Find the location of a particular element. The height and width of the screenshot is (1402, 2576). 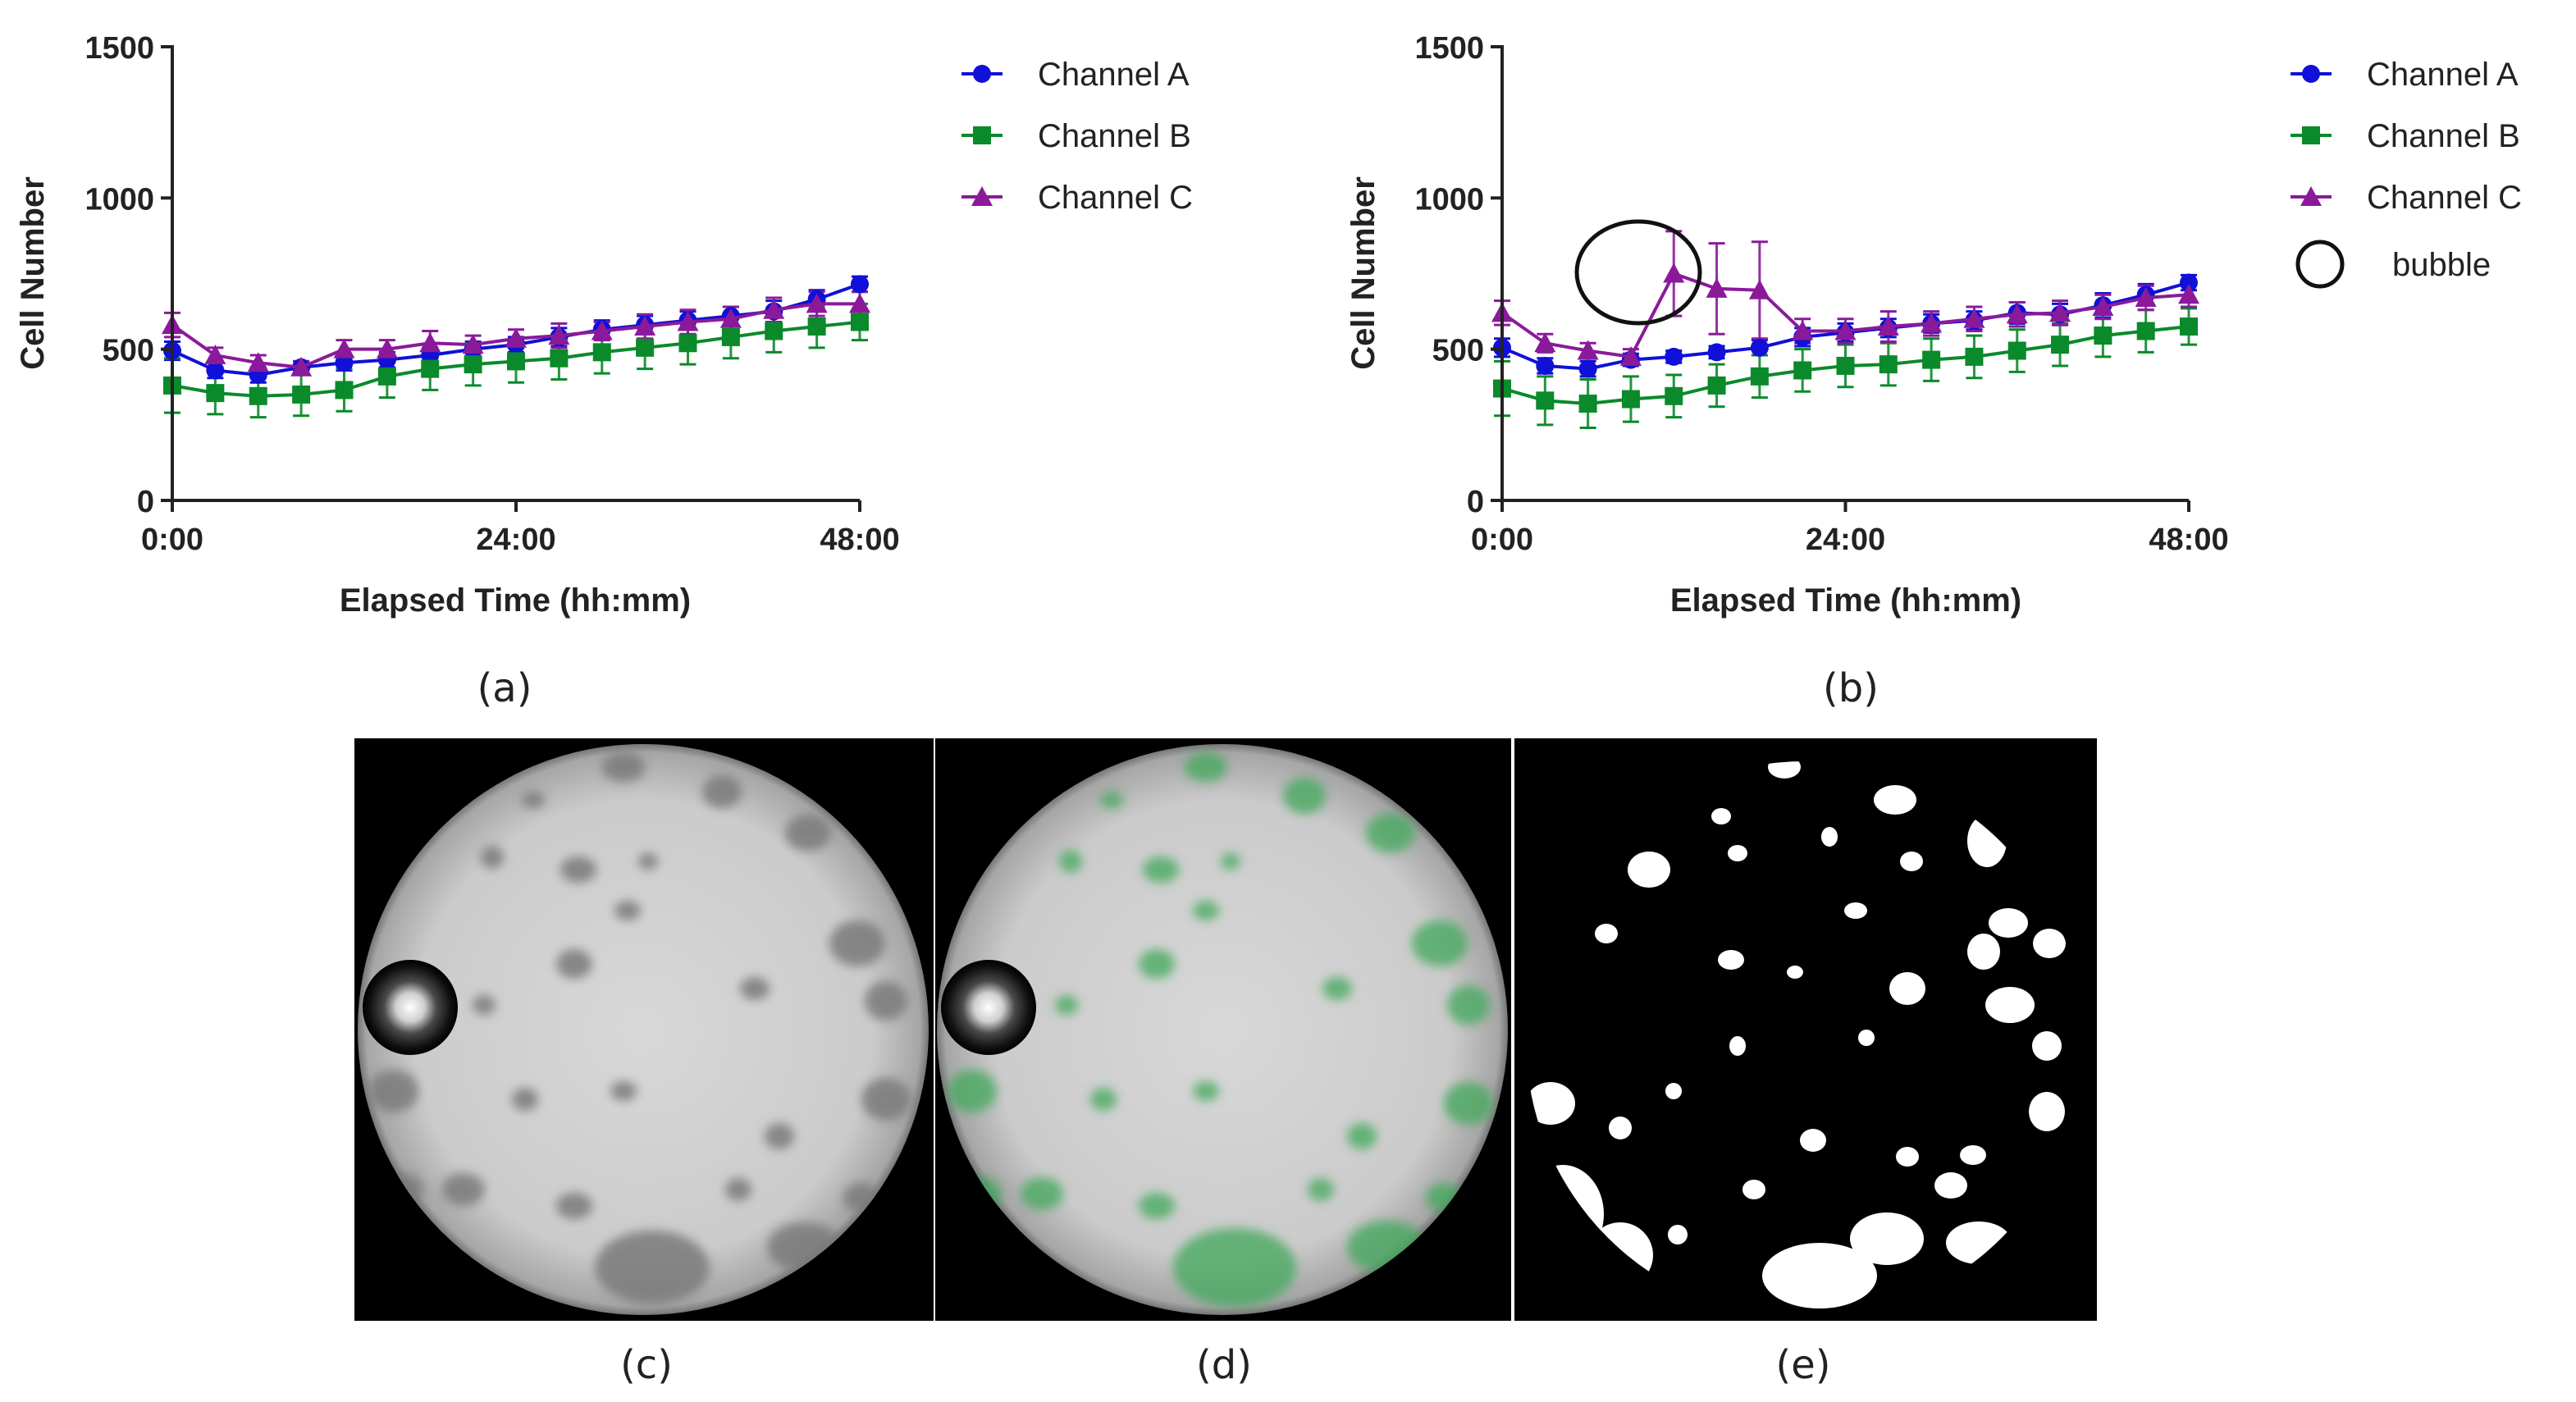

image-d-dish is located at coordinates (1223, 1029).